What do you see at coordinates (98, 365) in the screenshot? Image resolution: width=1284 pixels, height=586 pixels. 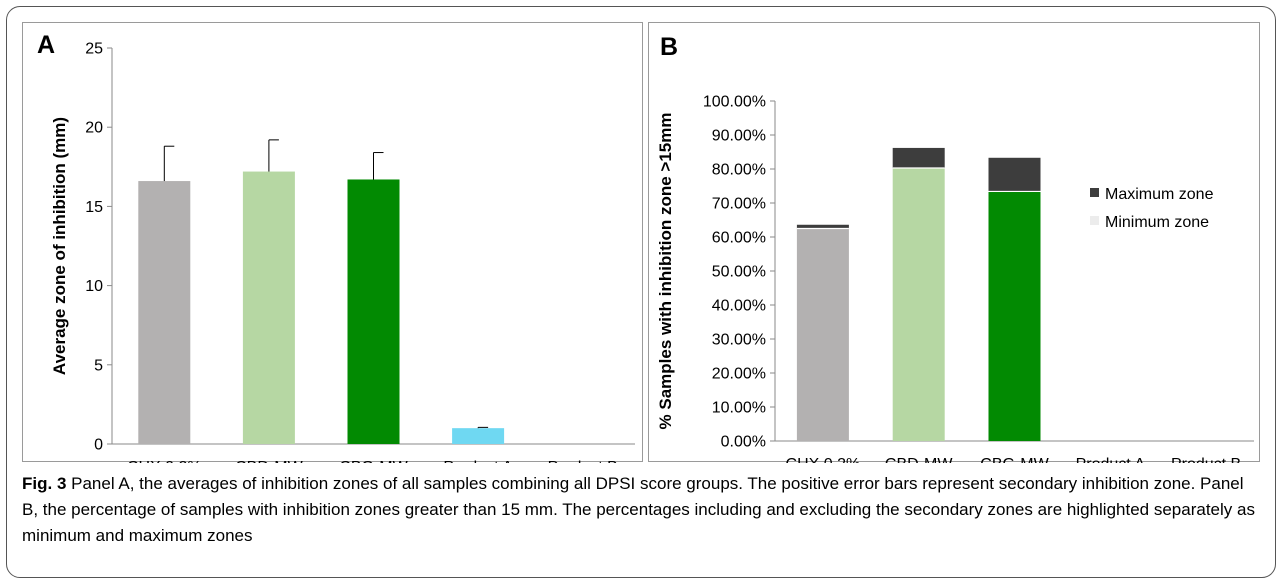 I see `y-tick-label: 5` at bounding box center [98, 365].